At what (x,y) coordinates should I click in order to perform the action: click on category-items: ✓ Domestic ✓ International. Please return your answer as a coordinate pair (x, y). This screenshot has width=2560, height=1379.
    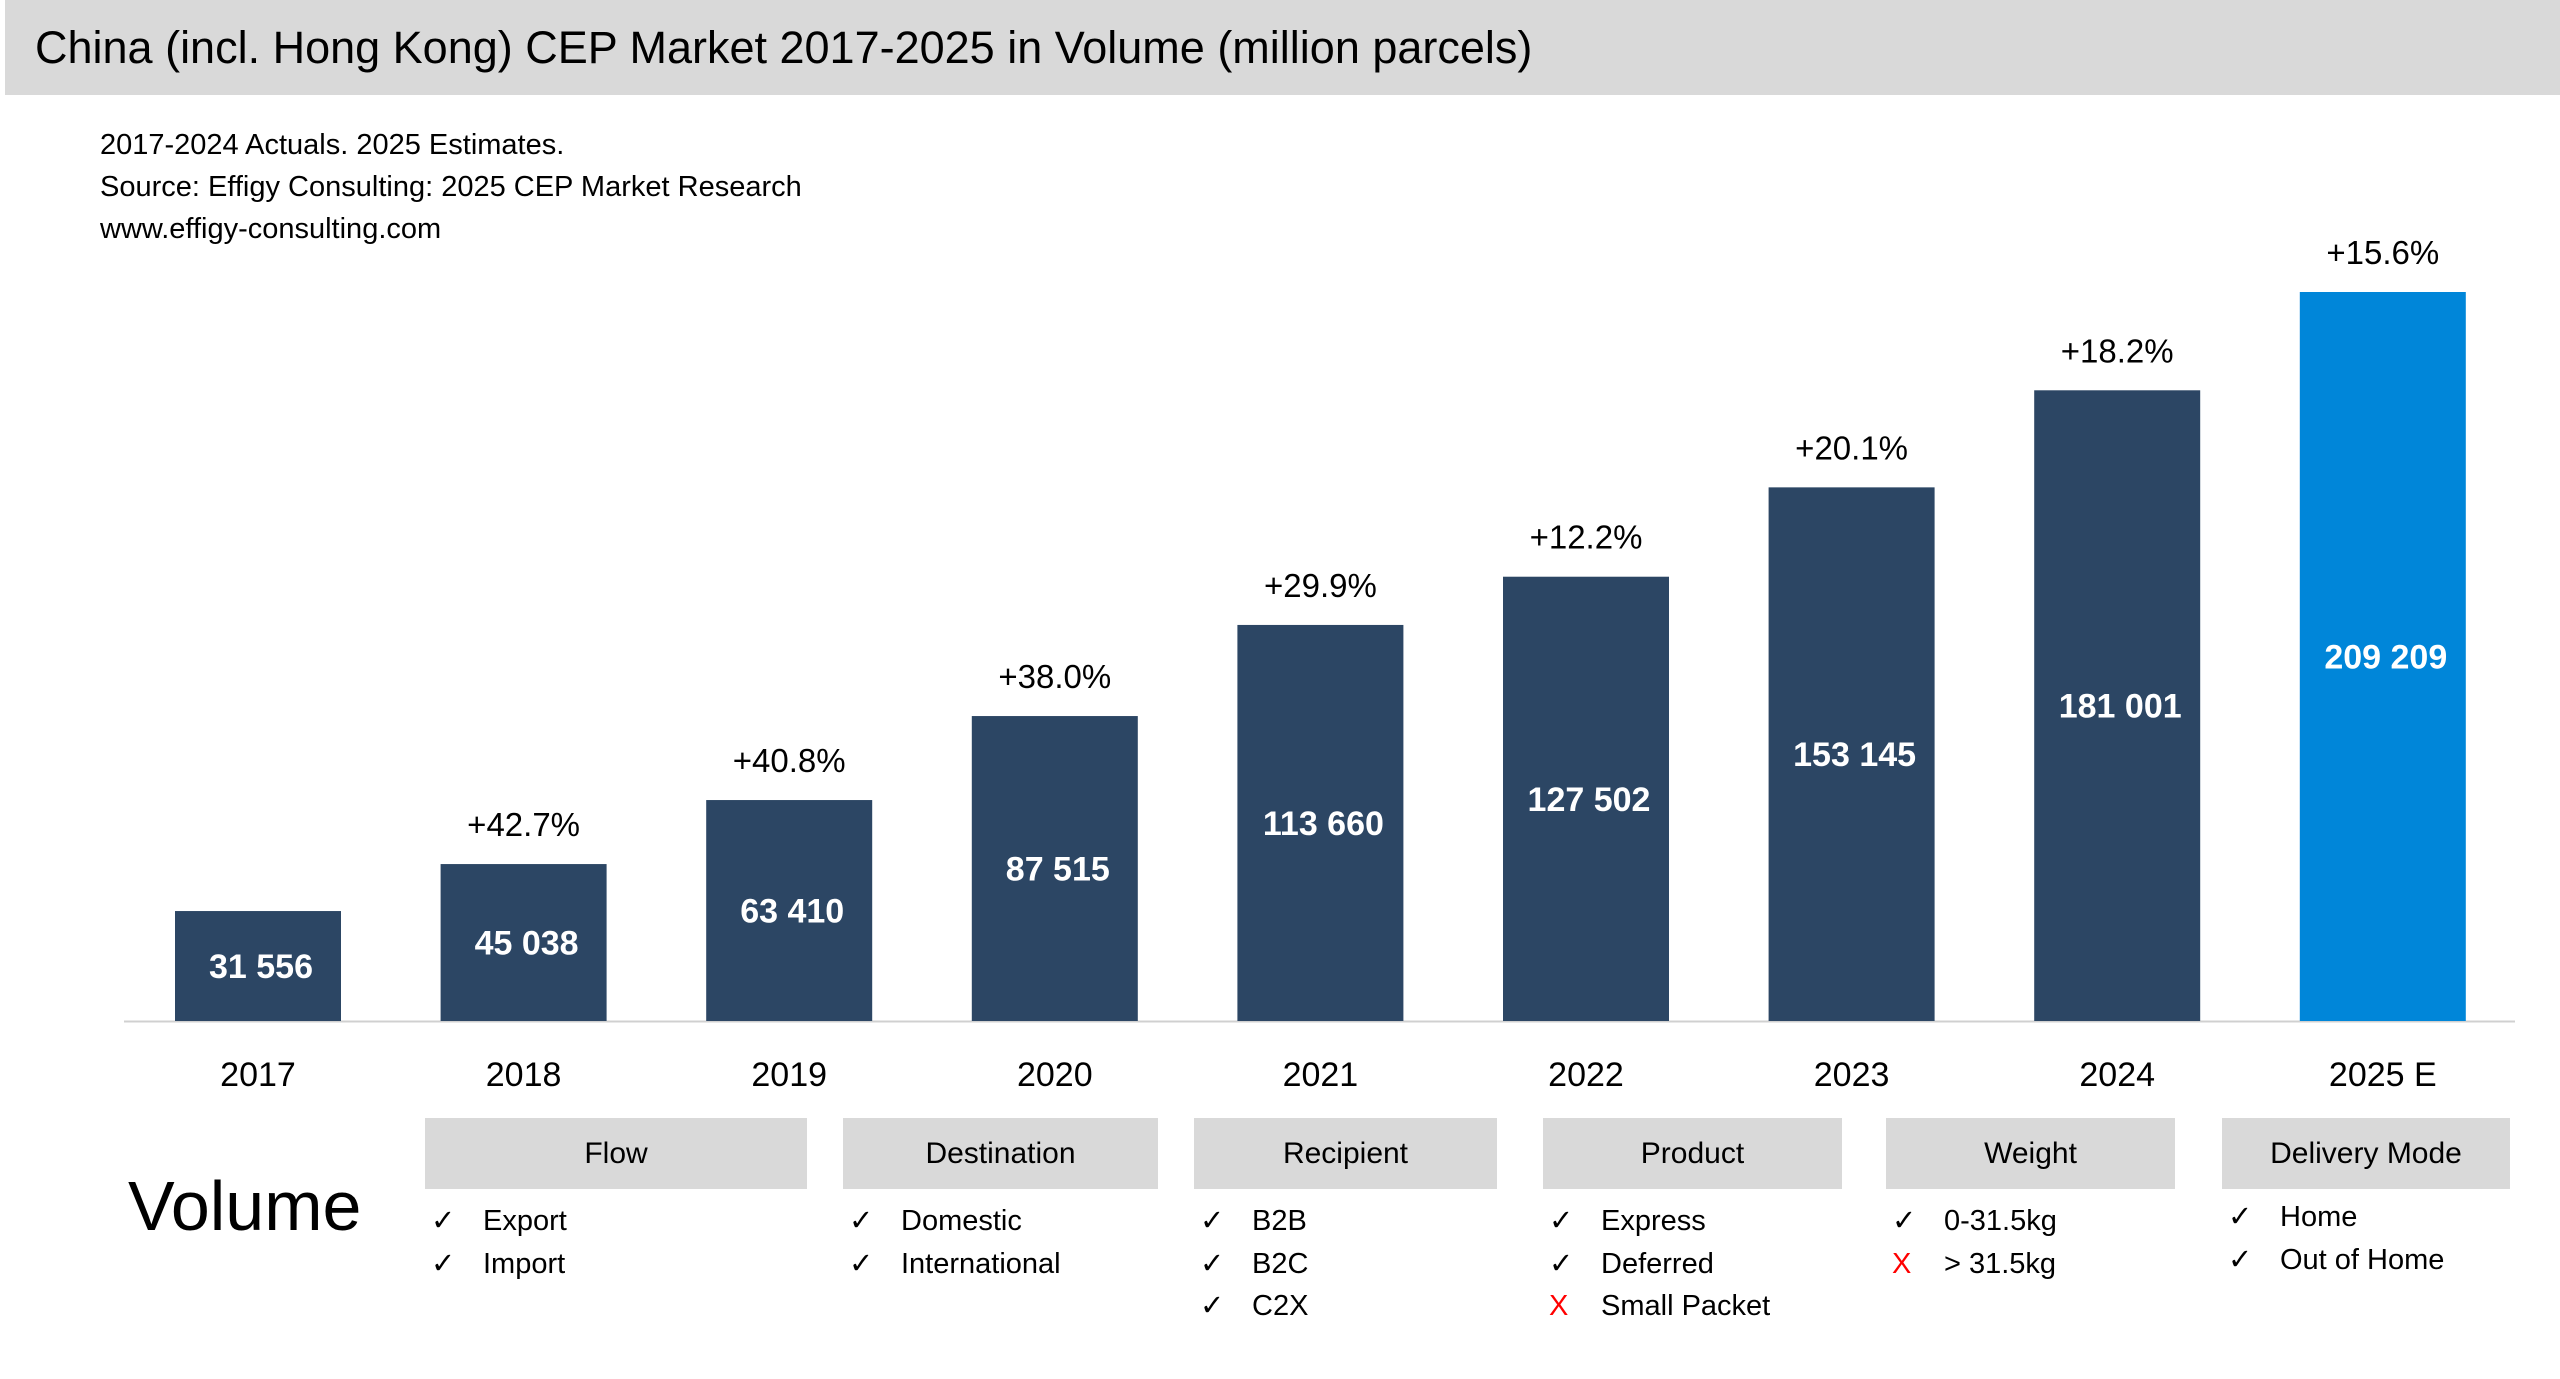
    Looking at the image, I should click on (952, 1242).